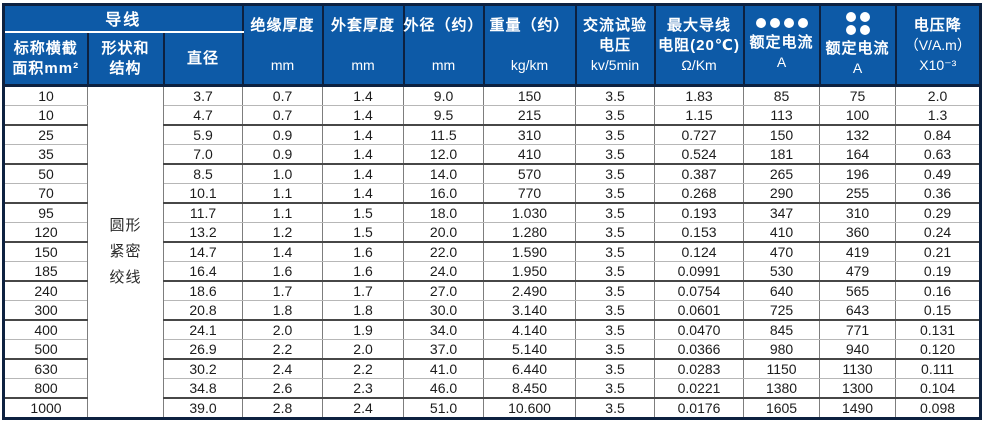 Image resolution: width=983 pixels, height=425 pixels. Describe the element at coordinates (45, 48) in the screenshot. I see `column-label: 标称横截` at that location.